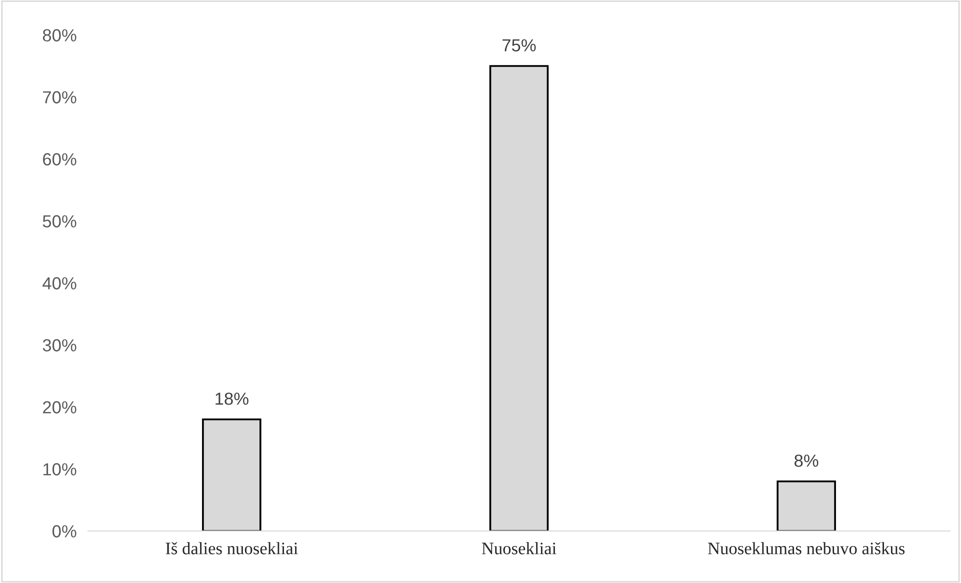  Describe the element at coordinates (64, 531) in the screenshot. I see `y-tick-label: 0%` at that location.